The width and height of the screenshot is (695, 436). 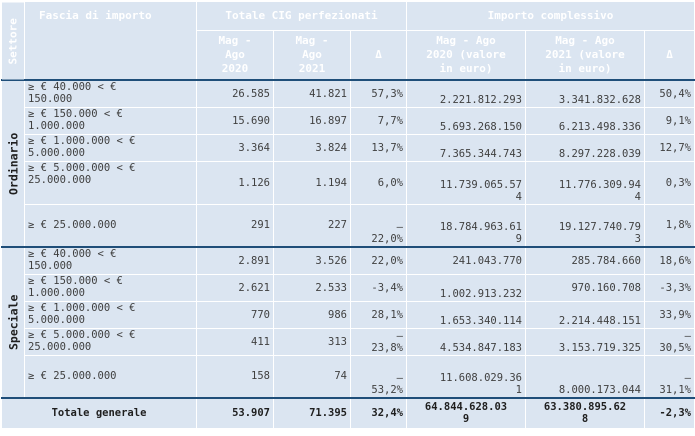 What do you see at coordinates (669, 182) in the screenshot?
I see `delta-importo-cell: 0,3%` at bounding box center [669, 182].